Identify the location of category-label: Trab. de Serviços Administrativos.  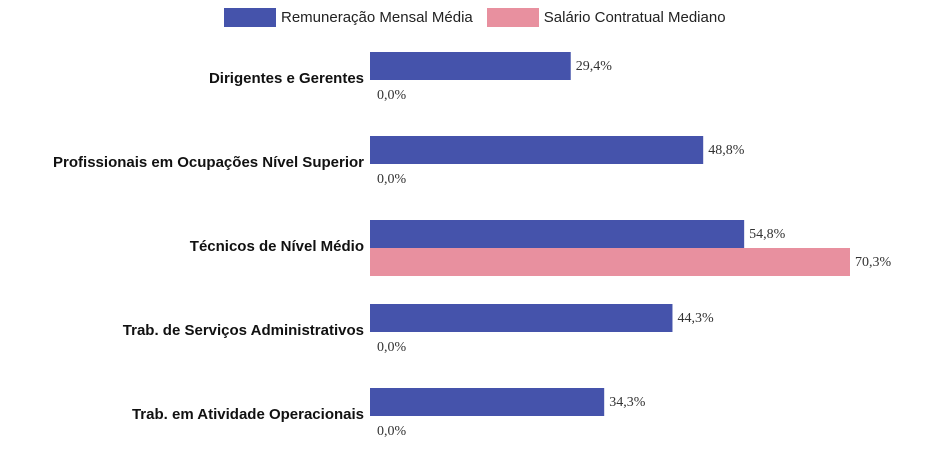
(243, 330).